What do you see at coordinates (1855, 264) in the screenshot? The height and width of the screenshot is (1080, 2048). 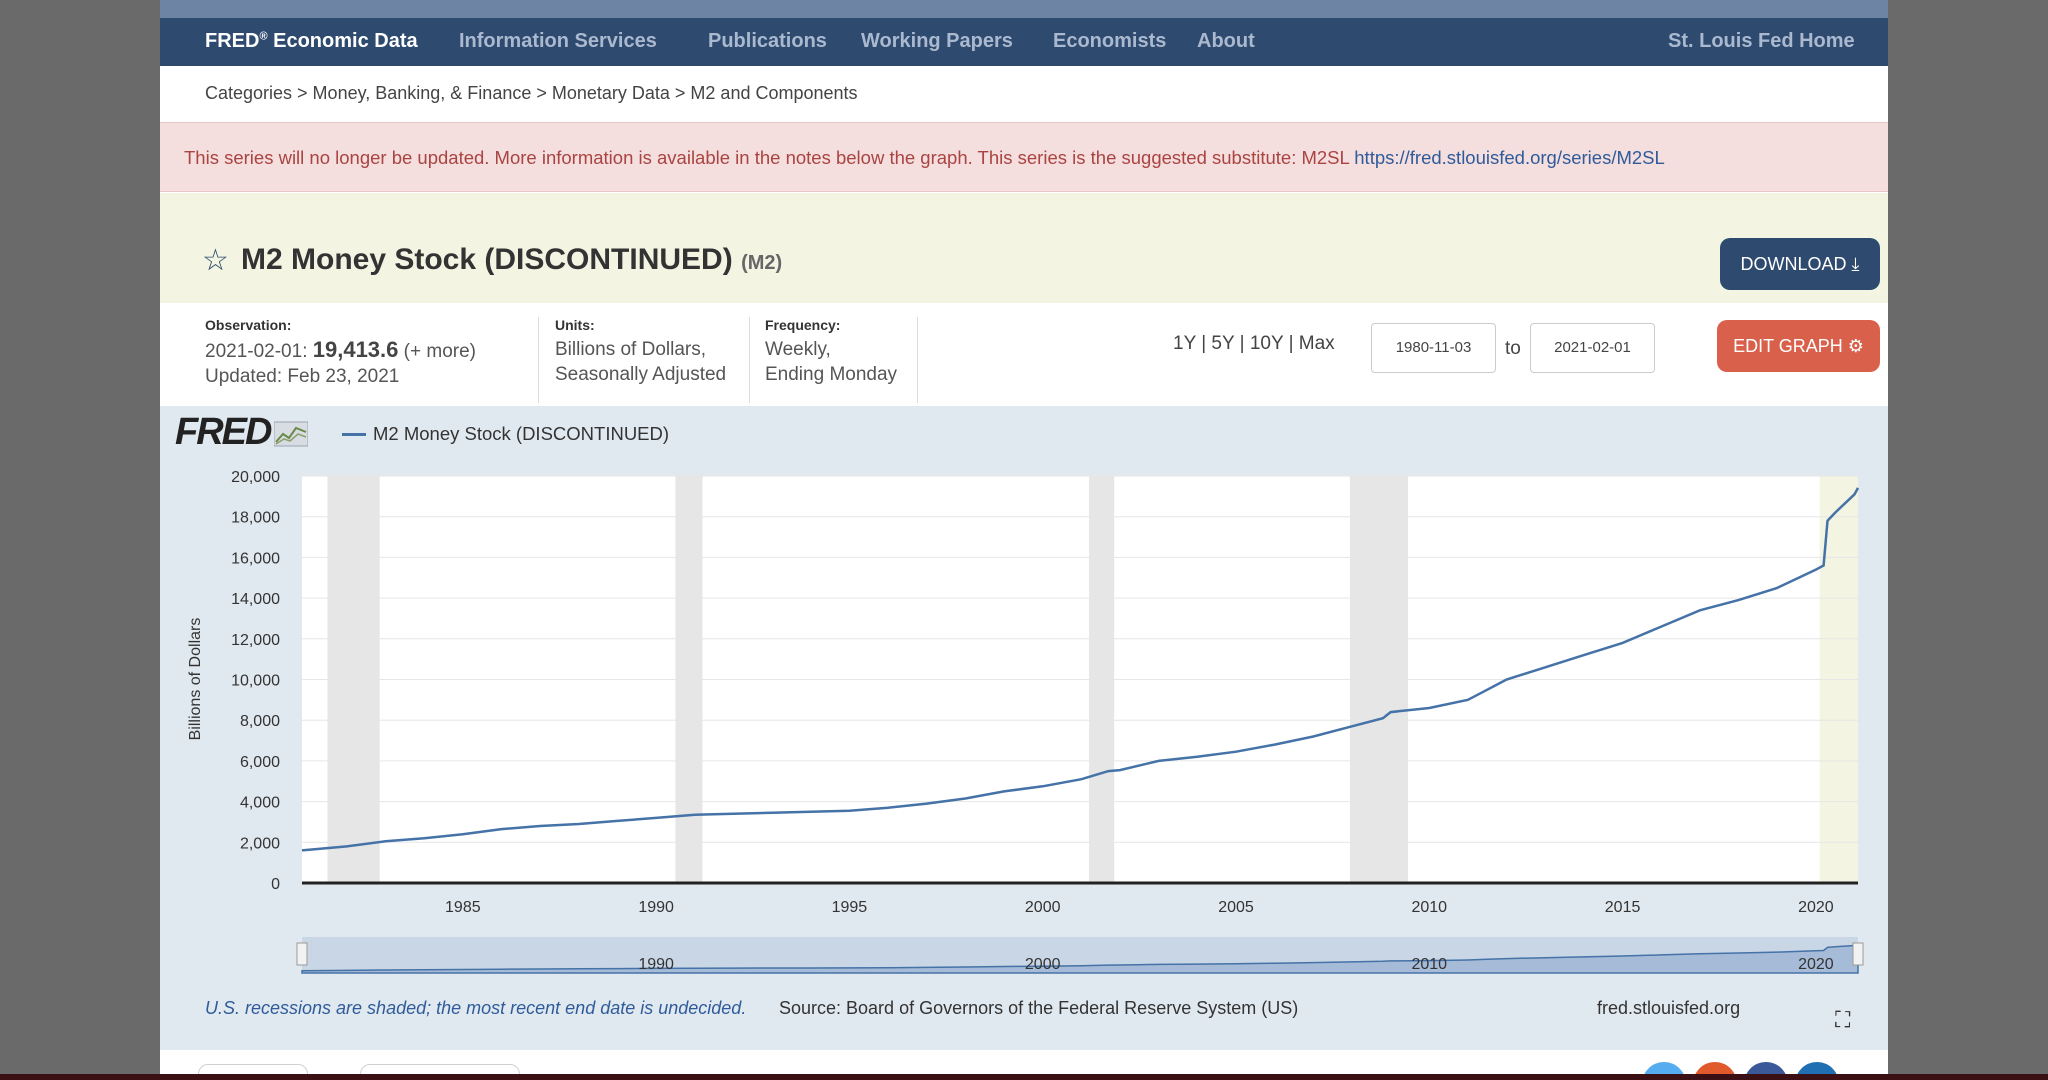 I see `download-icon: ⤓` at bounding box center [1855, 264].